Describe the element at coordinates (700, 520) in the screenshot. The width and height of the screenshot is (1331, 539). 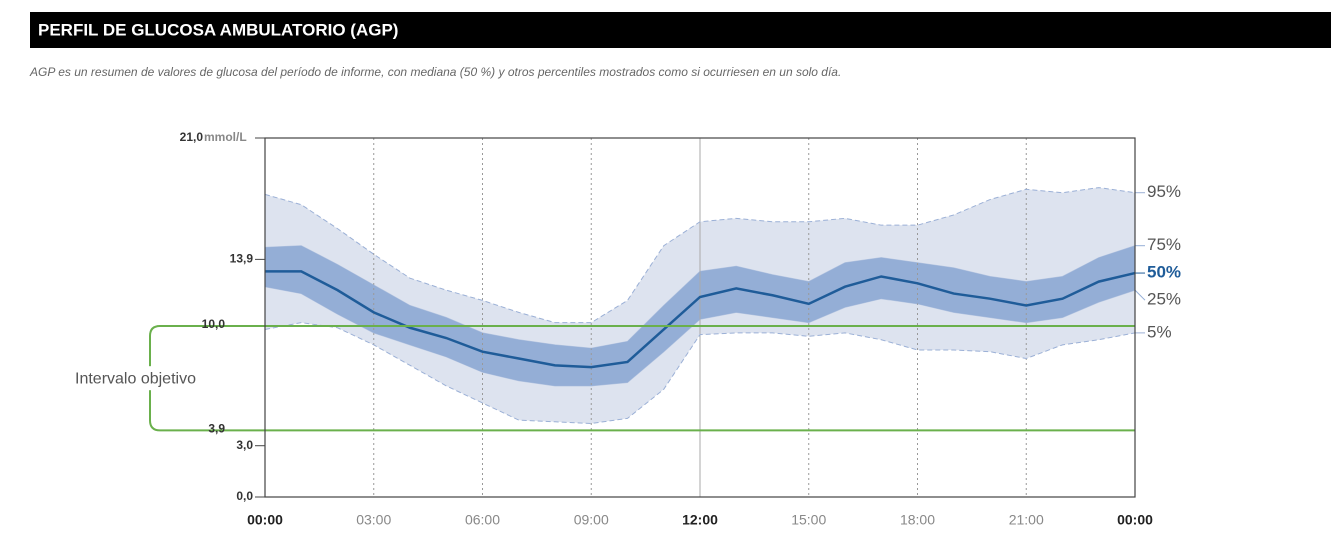
I see `x-tick-label: 12:00` at that location.